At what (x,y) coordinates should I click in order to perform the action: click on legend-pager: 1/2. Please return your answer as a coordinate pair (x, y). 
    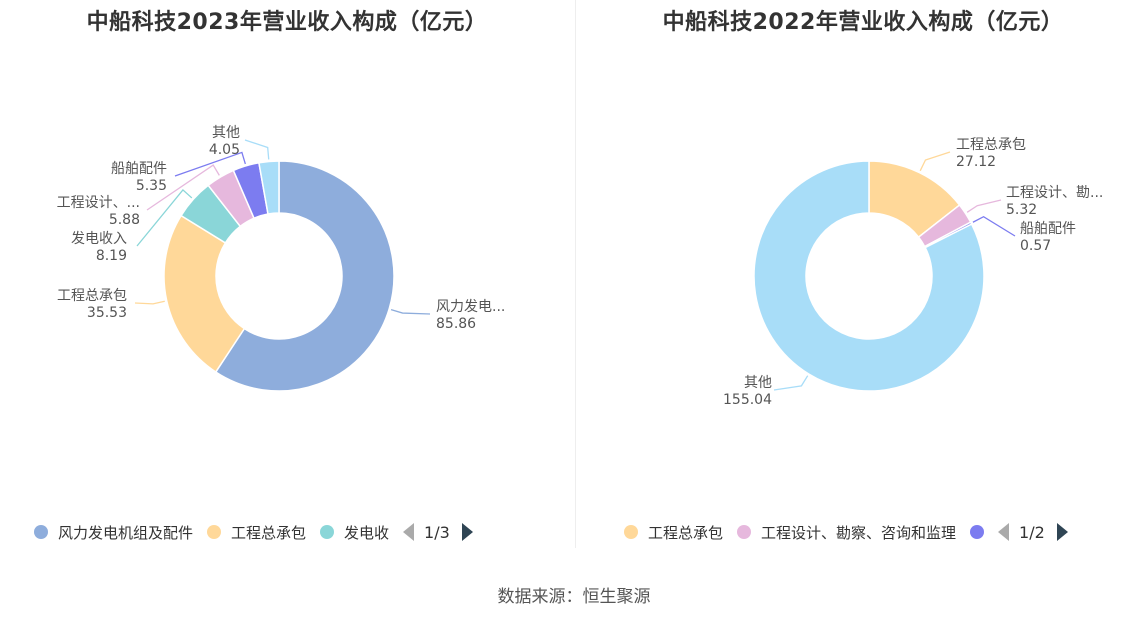
    Looking at the image, I should click on (1033, 532).